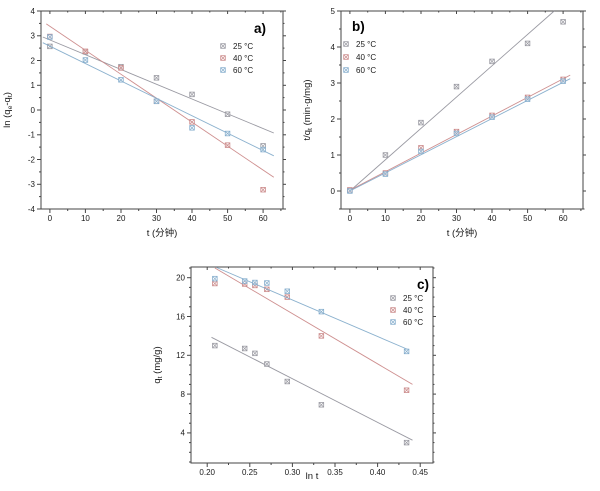 Image resolution: width=600 pixels, height=491 pixels. What do you see at coordinates (333, 101) in the screenshot?
I see `y-axis-tick-labels: 0 1 2 3 4 5` at bounding box center [333, 101].